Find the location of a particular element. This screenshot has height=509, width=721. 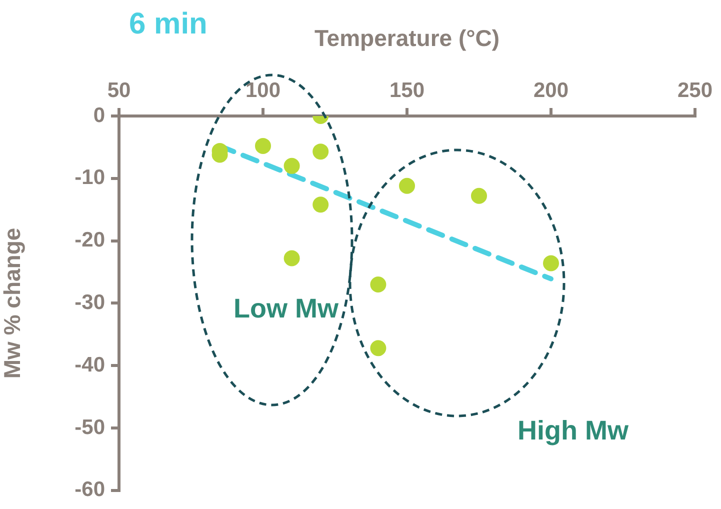

x-axis-title: Temperature (°C) is located at coordinates (407, 38).